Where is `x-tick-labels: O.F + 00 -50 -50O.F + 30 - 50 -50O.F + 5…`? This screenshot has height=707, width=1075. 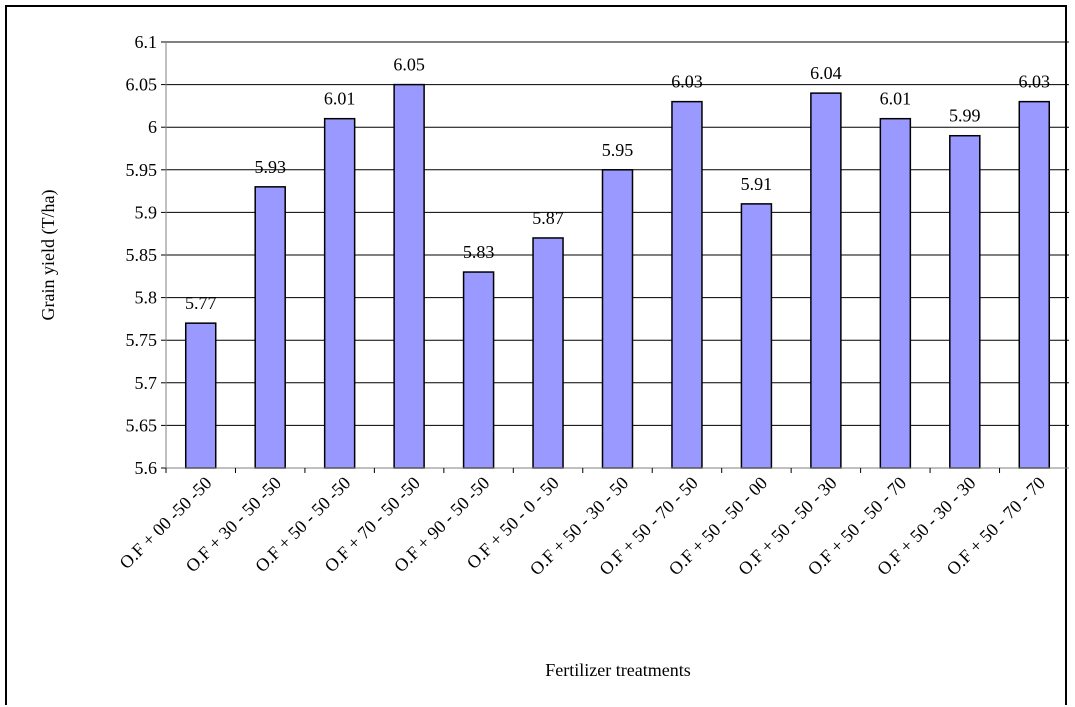
x-tick-labels: O.F + 00 -50 -50O.F + 30 - 50 -50O.F + 5… is located at coordinates (582, 523).